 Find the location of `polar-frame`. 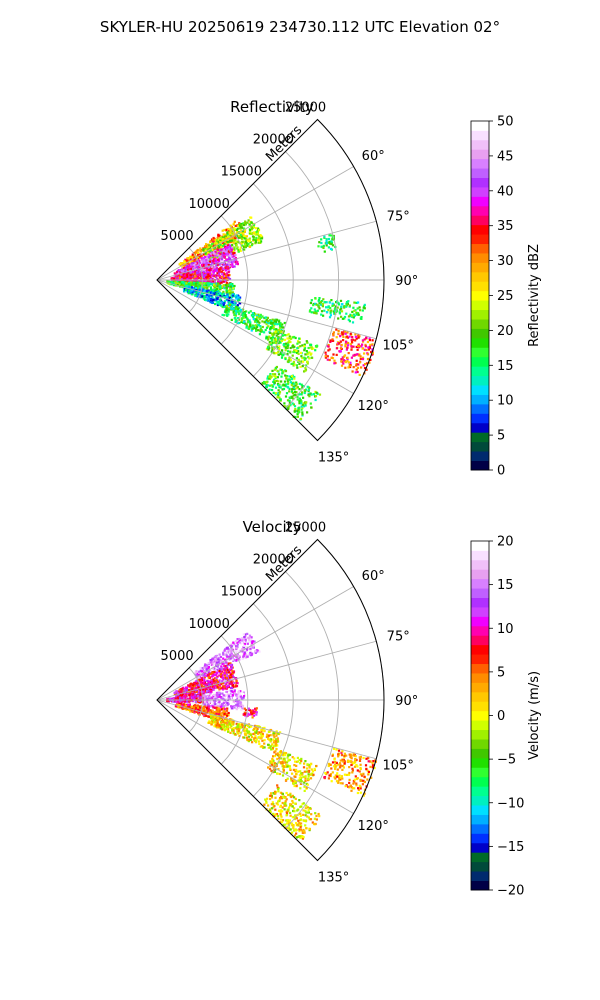

polar-frame is located at coordinates (270, 280).